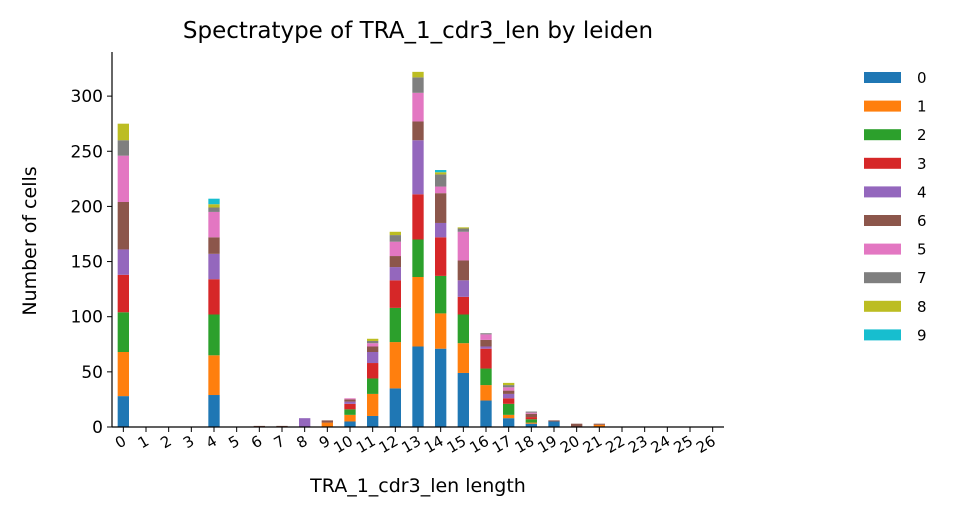 The height and width of the screenshot is (515, 953). Describe the element at coordinates (411, 444) in the screenshot. I see `x-tick-label: 13` at that location.